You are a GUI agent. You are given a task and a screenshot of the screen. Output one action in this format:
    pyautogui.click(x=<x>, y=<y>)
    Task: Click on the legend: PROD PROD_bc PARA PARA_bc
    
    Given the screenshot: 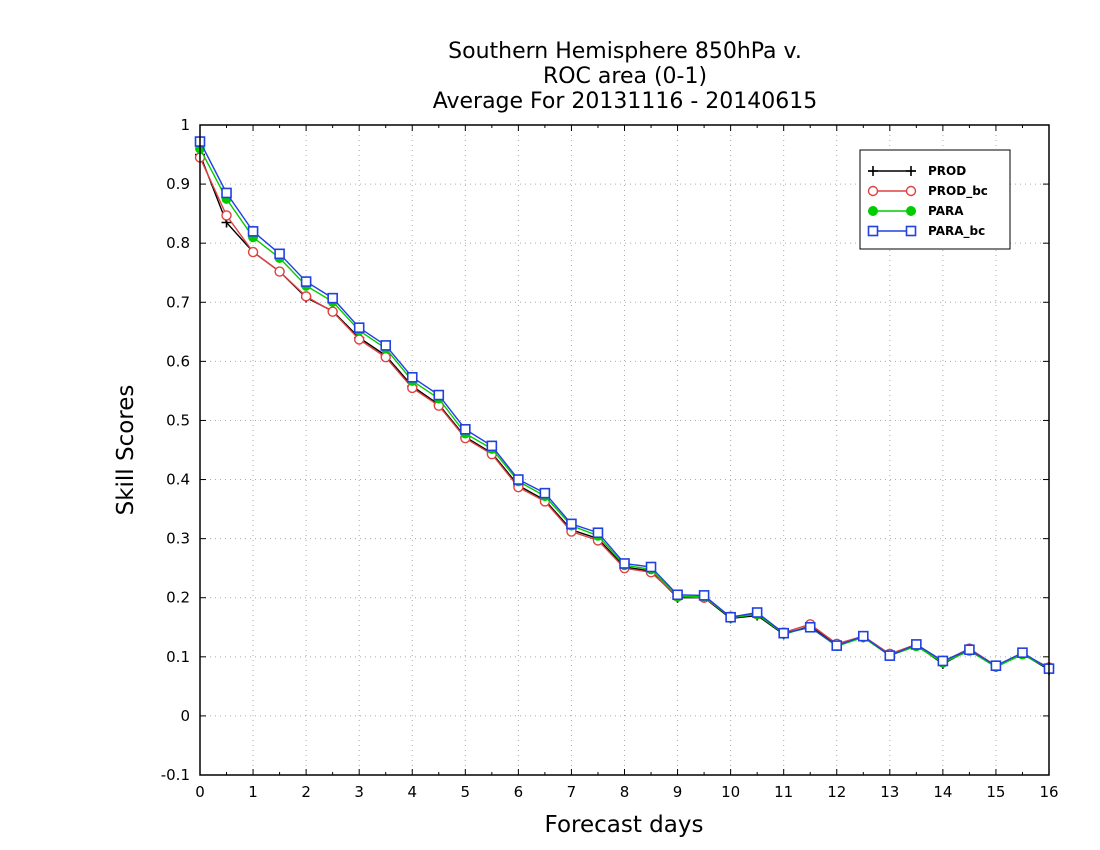 What is the action you would take?
    pyautogui.click(x=935, y=199)
    